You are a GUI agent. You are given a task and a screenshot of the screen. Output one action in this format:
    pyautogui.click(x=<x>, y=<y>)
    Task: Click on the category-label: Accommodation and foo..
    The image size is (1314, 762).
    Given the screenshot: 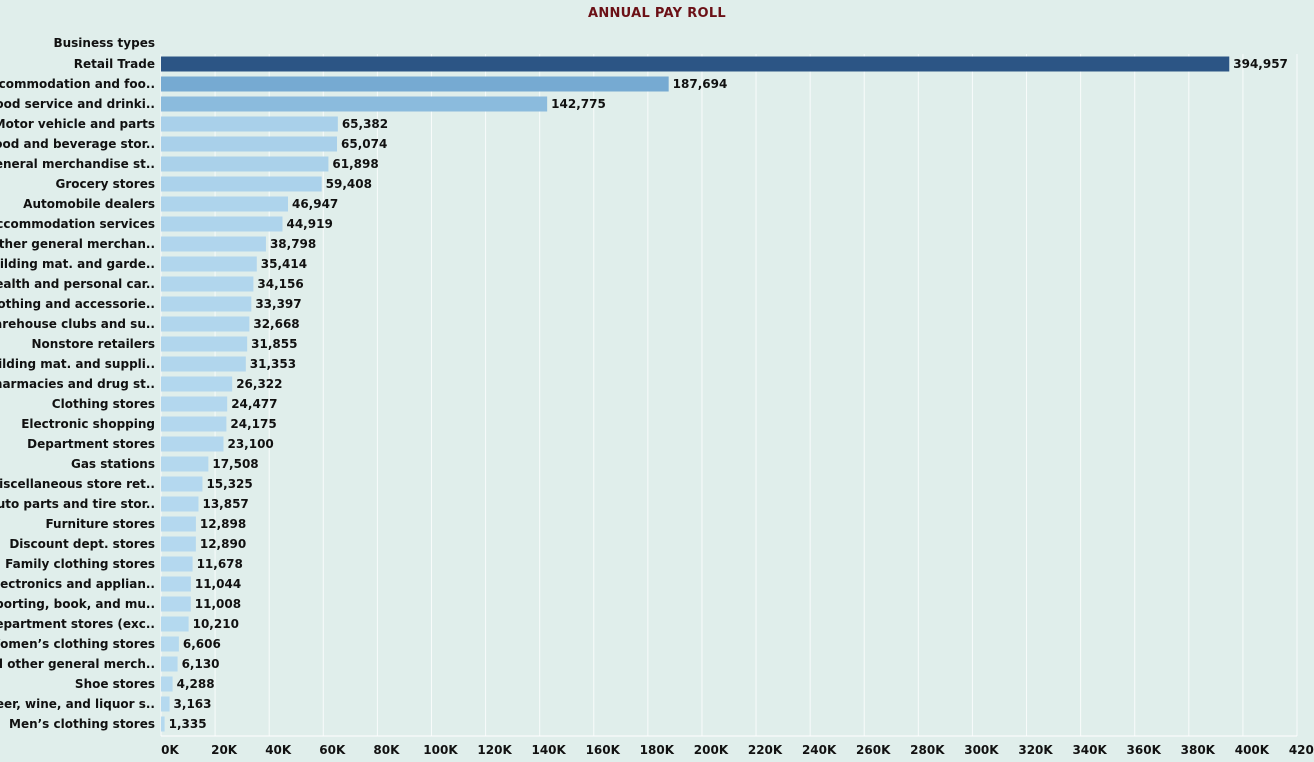 What is the action you would take?
    pyautogui.click(x=77, y=84)
    